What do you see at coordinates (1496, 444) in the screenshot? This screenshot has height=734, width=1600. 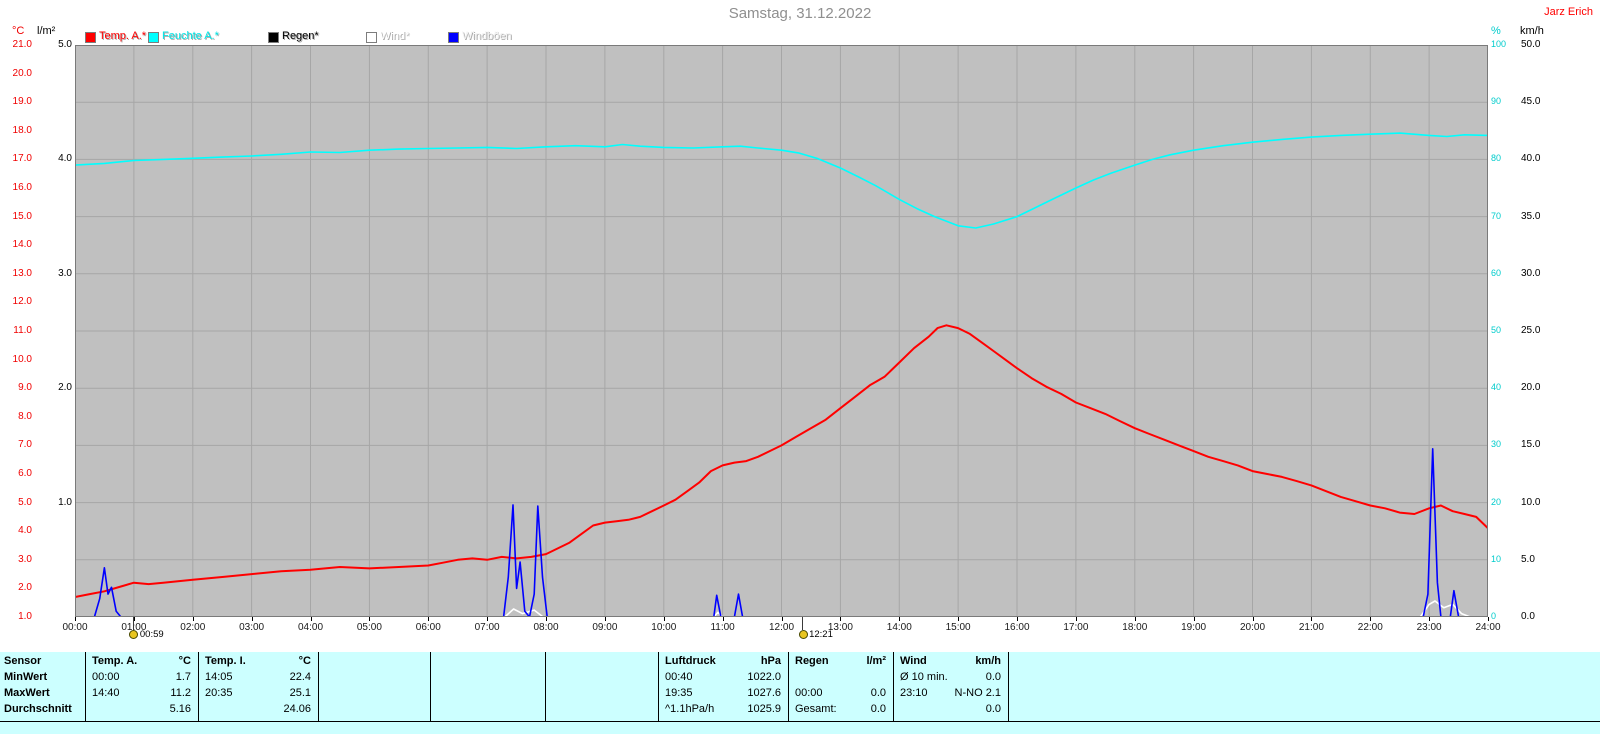 I see `humidity-axis-tick-label: 30` at bounding box center [1496, 444].